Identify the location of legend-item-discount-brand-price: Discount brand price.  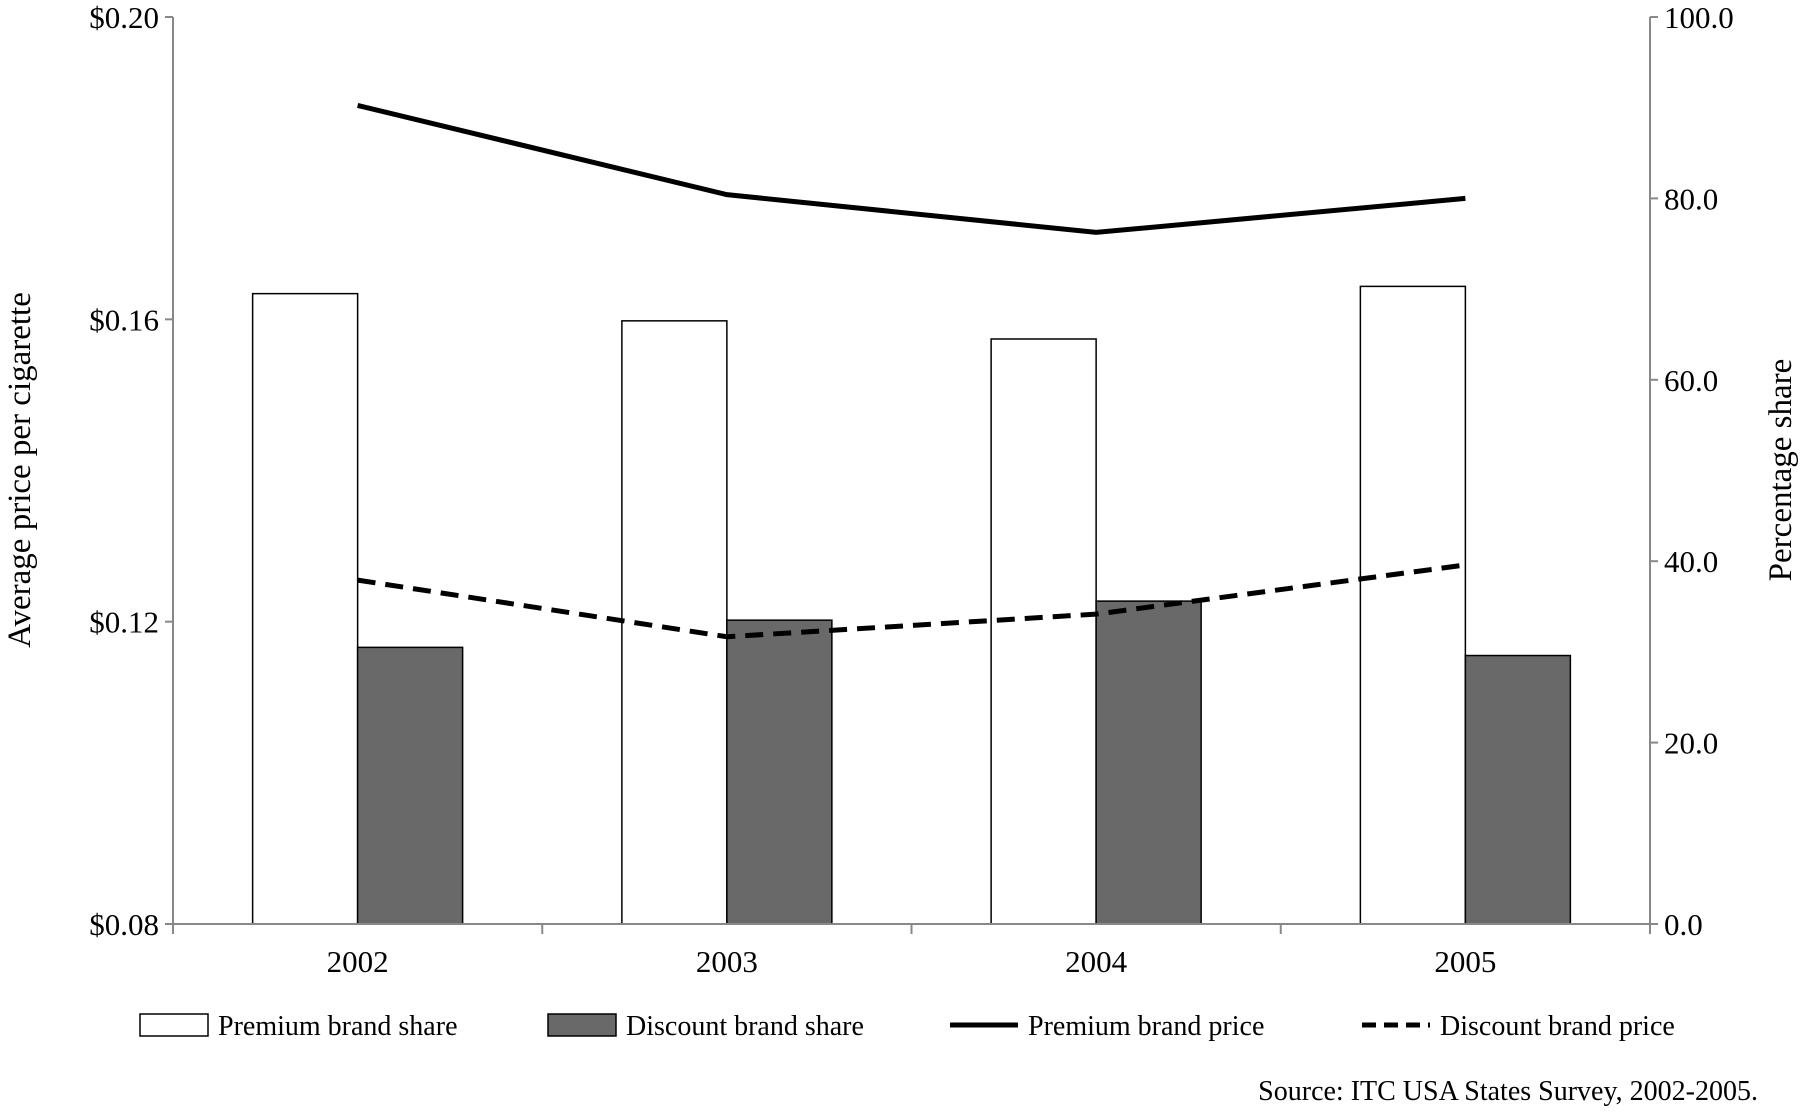
(1518, 1026).